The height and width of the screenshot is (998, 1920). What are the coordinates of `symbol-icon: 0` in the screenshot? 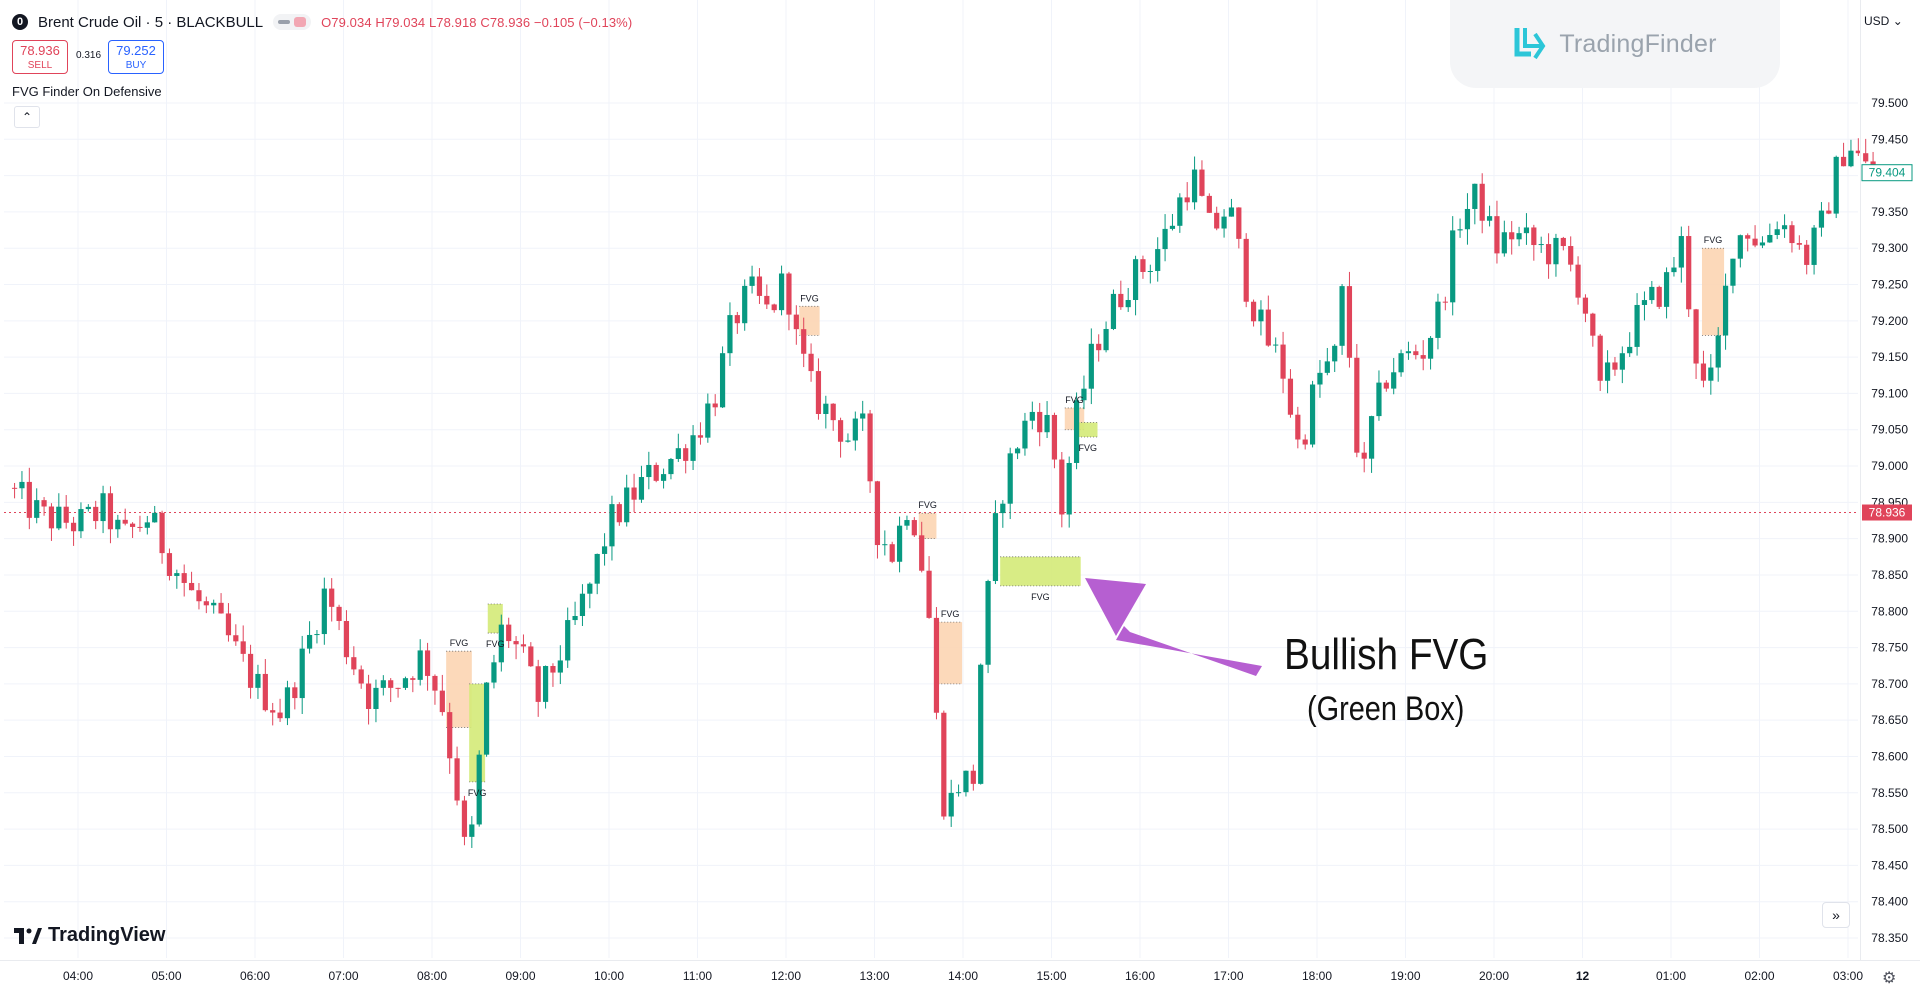 It's located at (20, 22).